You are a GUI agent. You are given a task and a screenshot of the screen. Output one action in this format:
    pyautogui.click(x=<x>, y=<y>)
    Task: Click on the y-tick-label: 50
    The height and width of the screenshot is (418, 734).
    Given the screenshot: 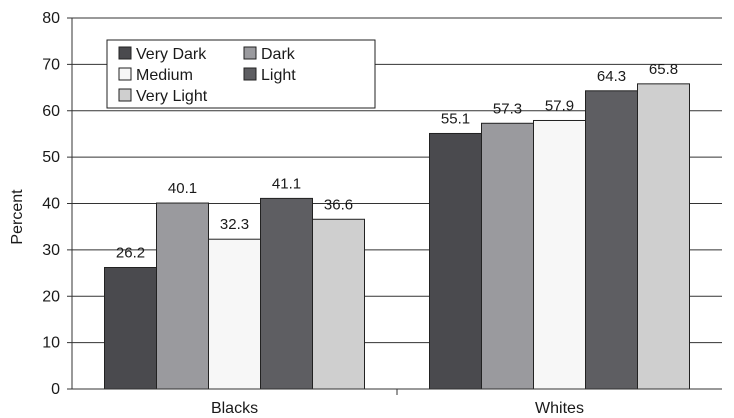 What is the action you would take?
    pyautogui.click(x=51, y=157)
    